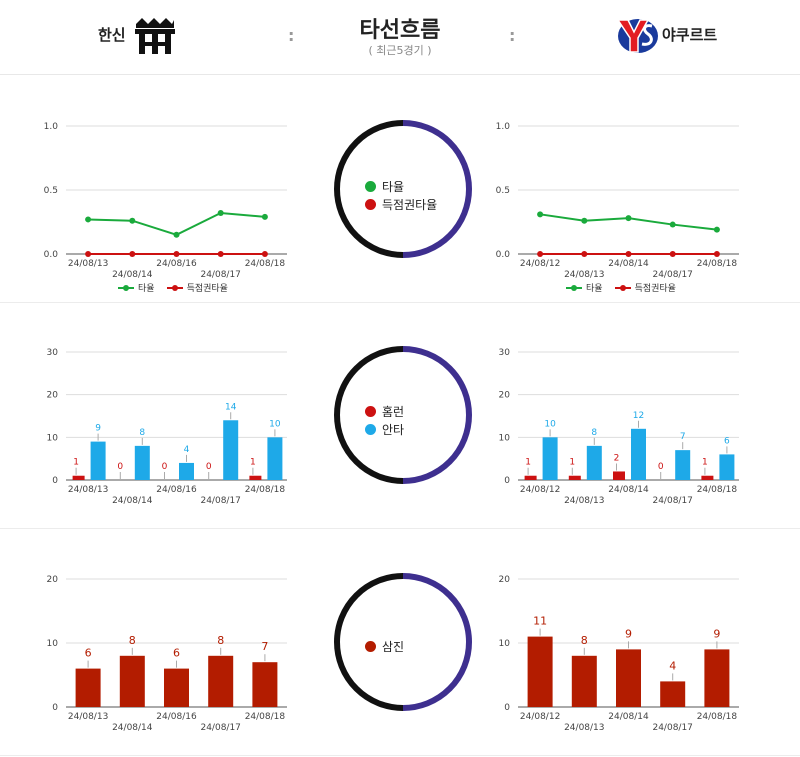 This screenshot has width=800, height=757. What do you see at coordinates (690, 35) in the screenshot?
I see `away-team-name: 야쿠르트` at bounding box center [690, 35].